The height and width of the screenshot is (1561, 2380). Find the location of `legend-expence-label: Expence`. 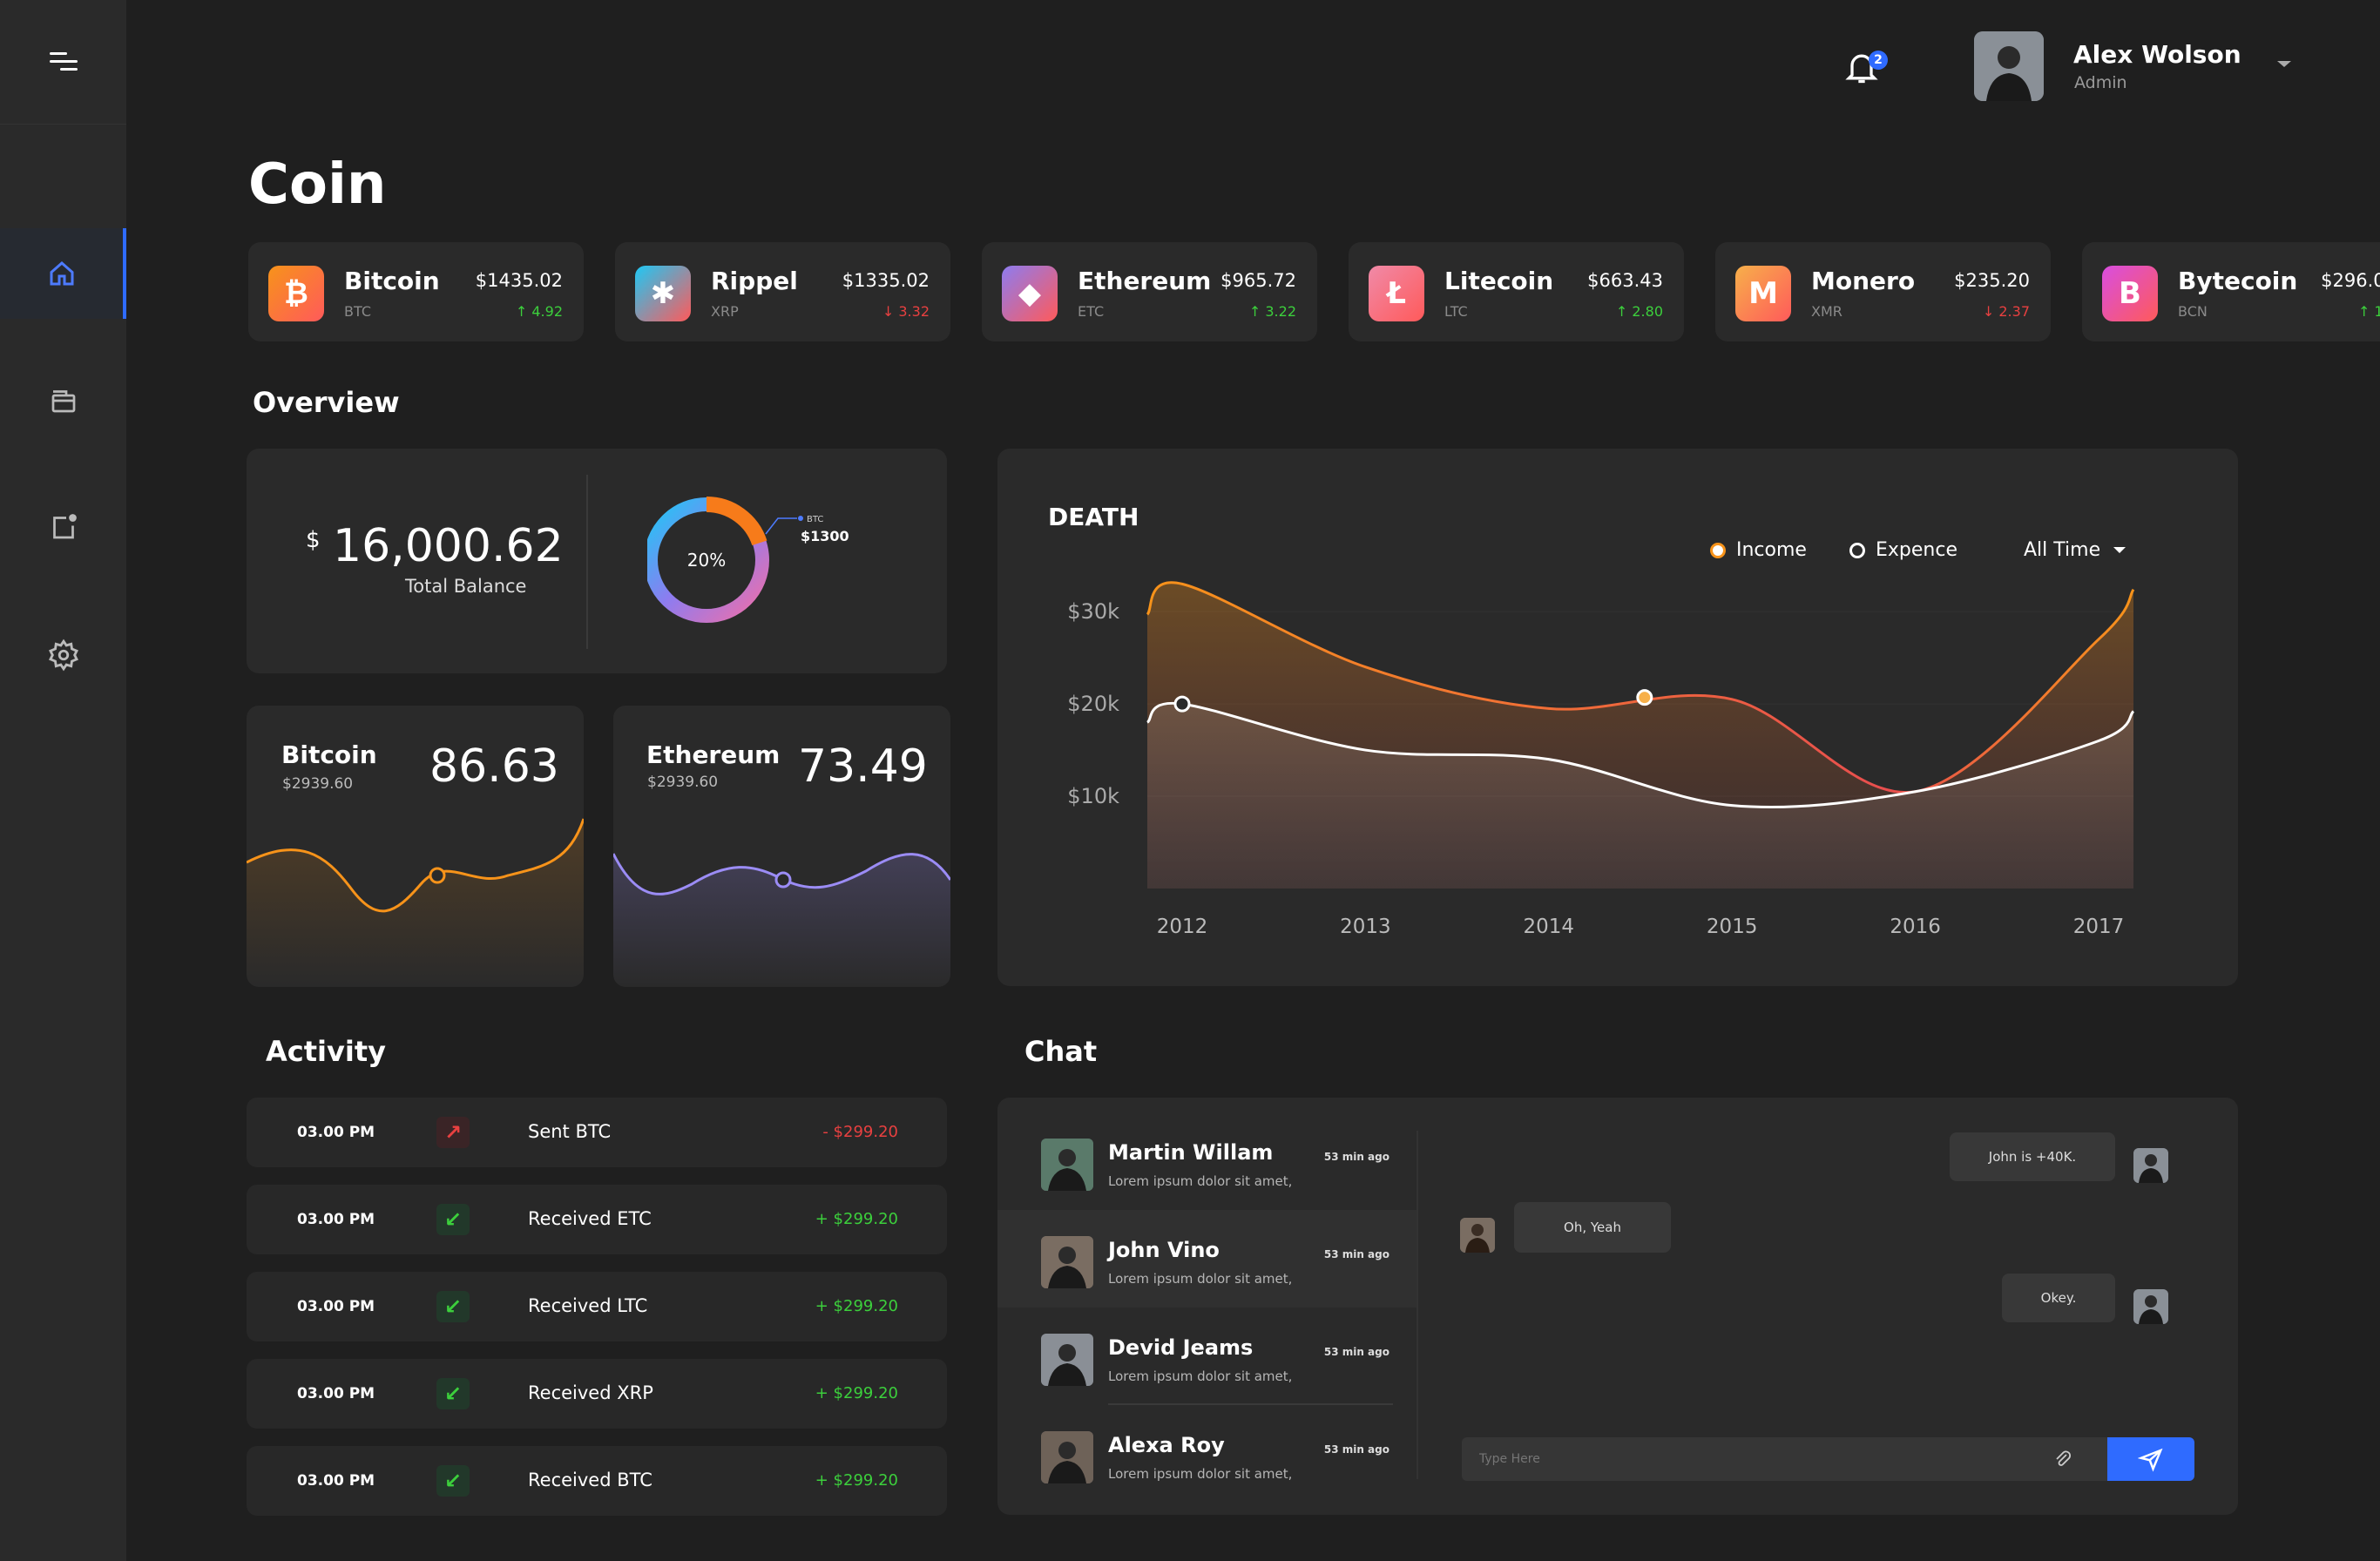

legend-expence-label: Expence is located at coordinates (1916, 550).